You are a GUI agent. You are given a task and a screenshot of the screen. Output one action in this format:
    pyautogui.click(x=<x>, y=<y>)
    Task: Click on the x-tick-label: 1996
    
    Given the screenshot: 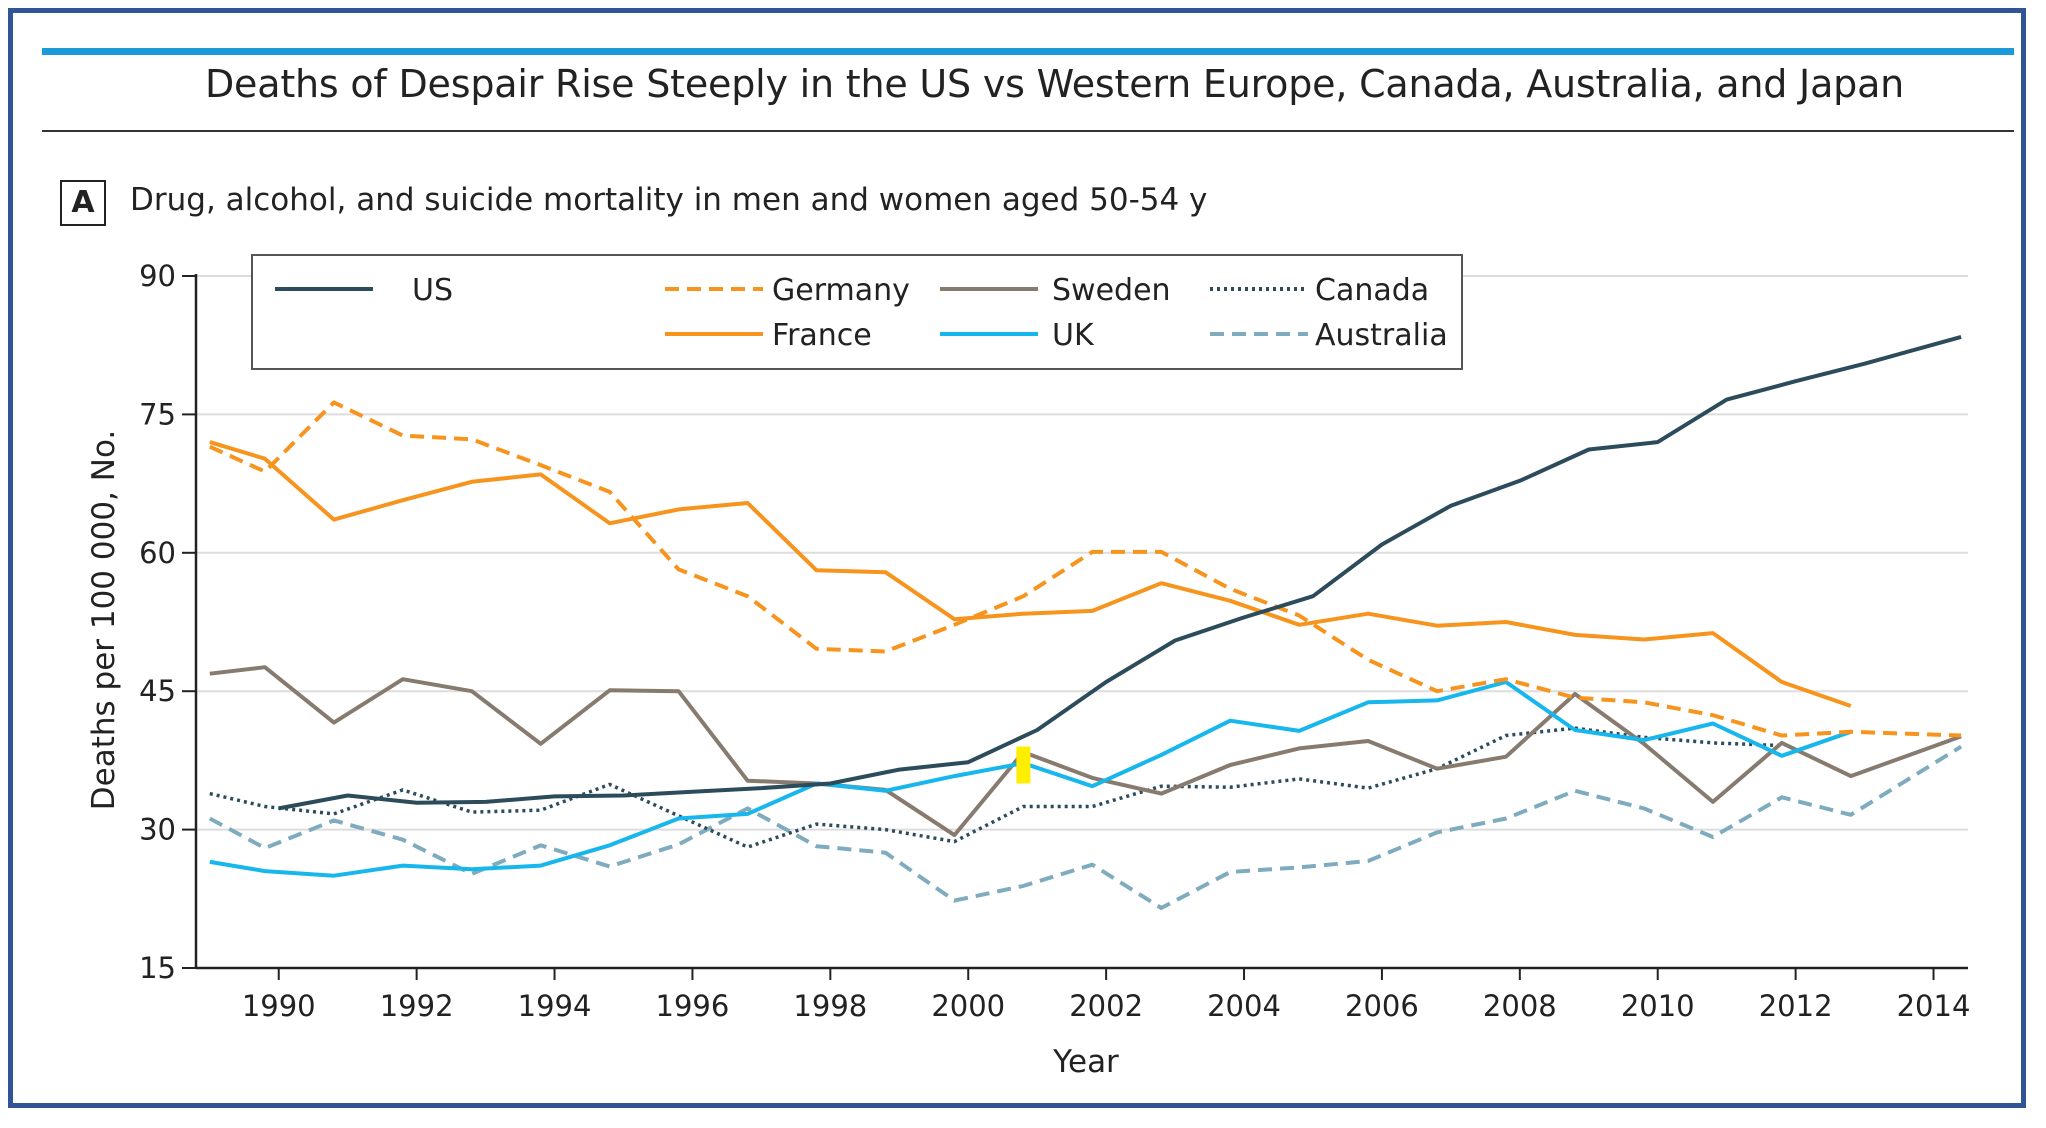 What is the action you would take?
    pyautogui.click(x=693, y=1006)
    